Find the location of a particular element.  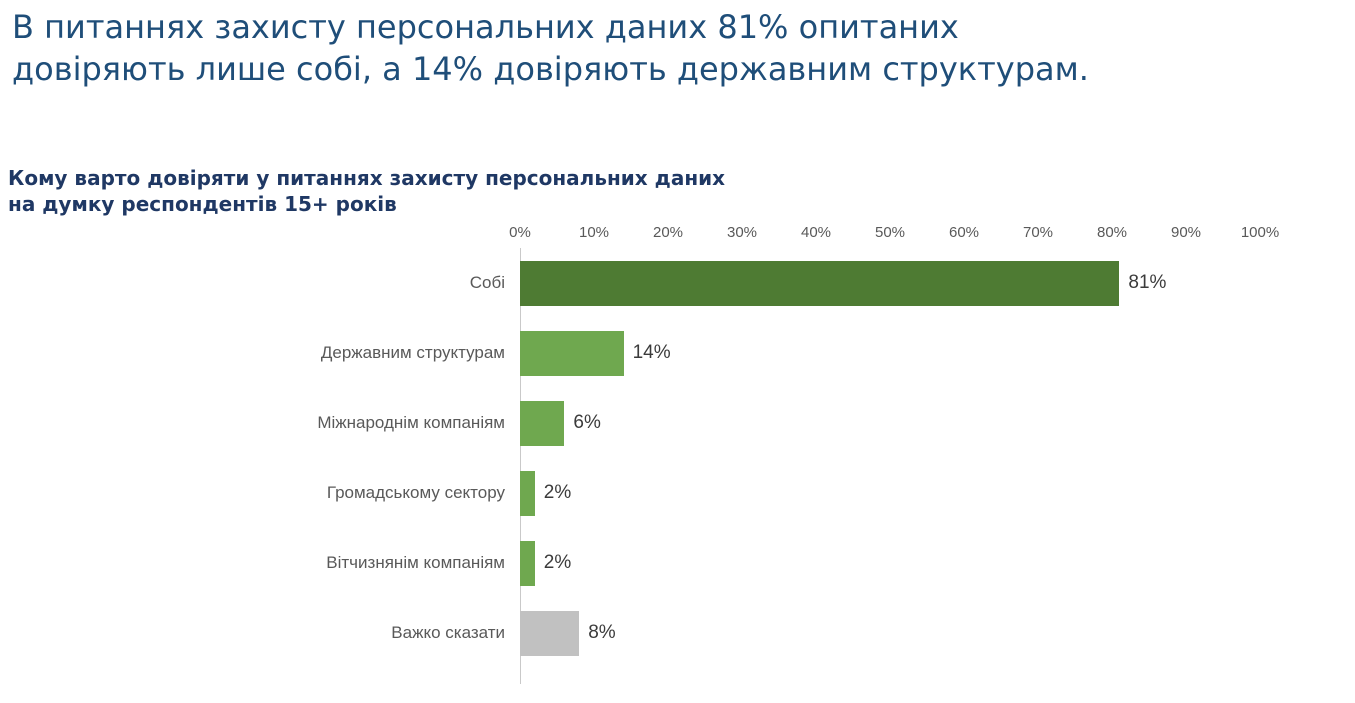

x-tick-label: 20% is located at coordinates (668, 232).